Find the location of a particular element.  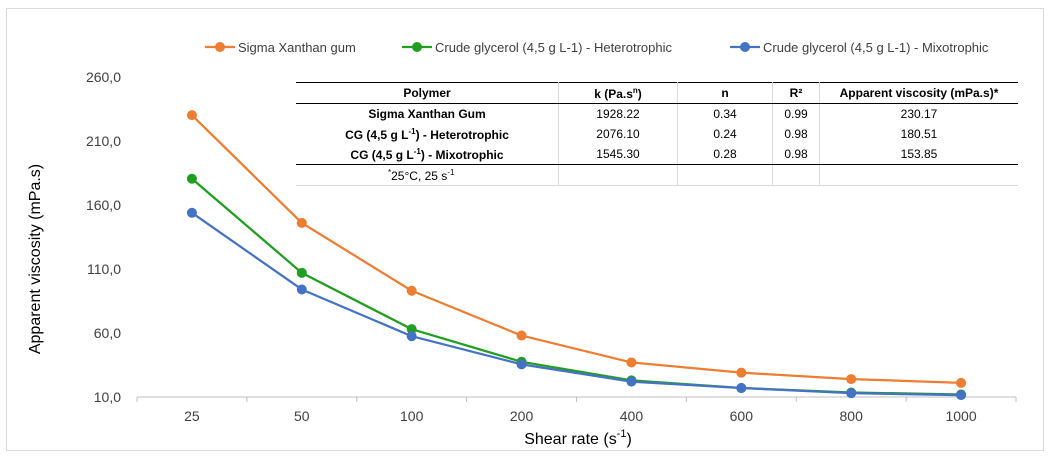

table-row: Sigma Xanthan Gum 1928.22 0.34 0.99 230.17 is located at coordinates (657, 113).